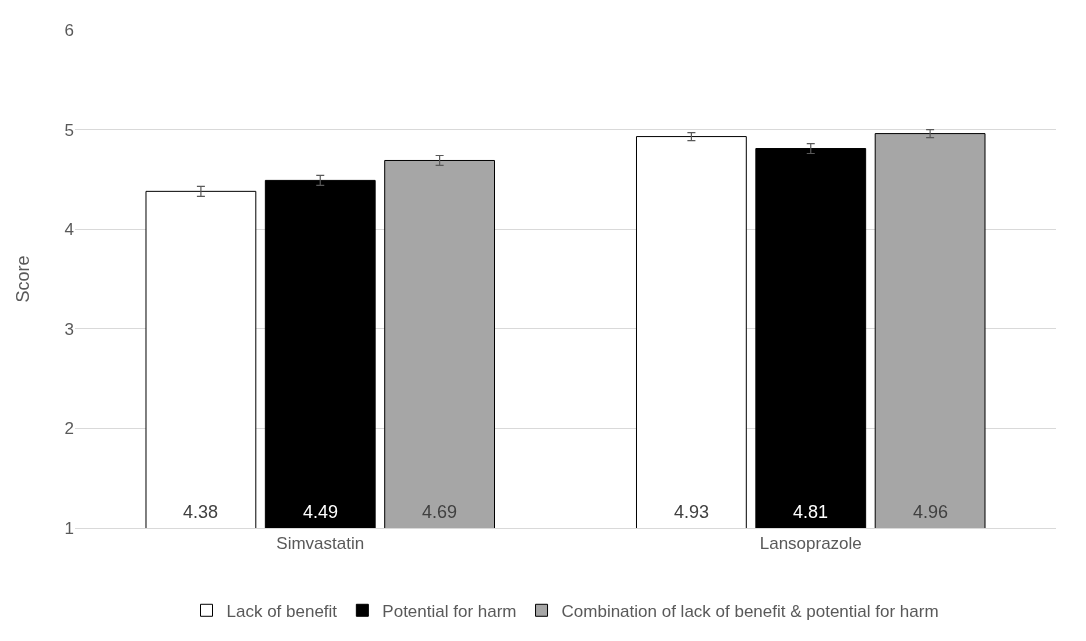 The image size is (1086, 641). What do you see at coordinates (69, 230) in the screenshot?
I see `y-tick-label: 4` at bounding box center [69, 230].